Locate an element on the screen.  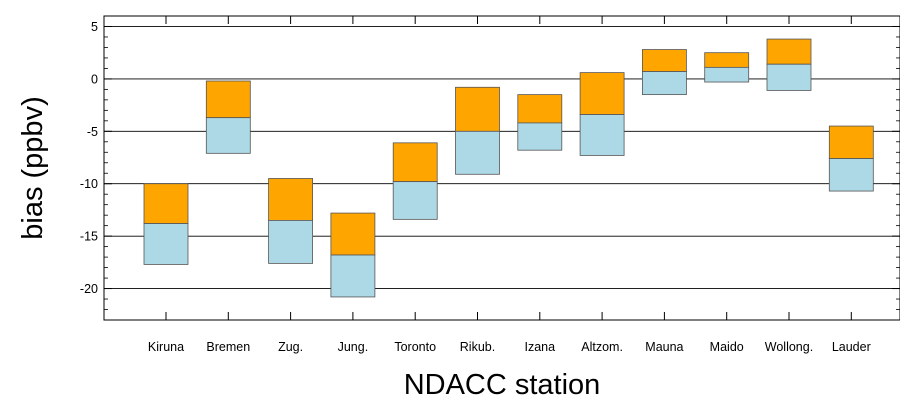
bar-series1-mauna is located at coordinates (664, 60).